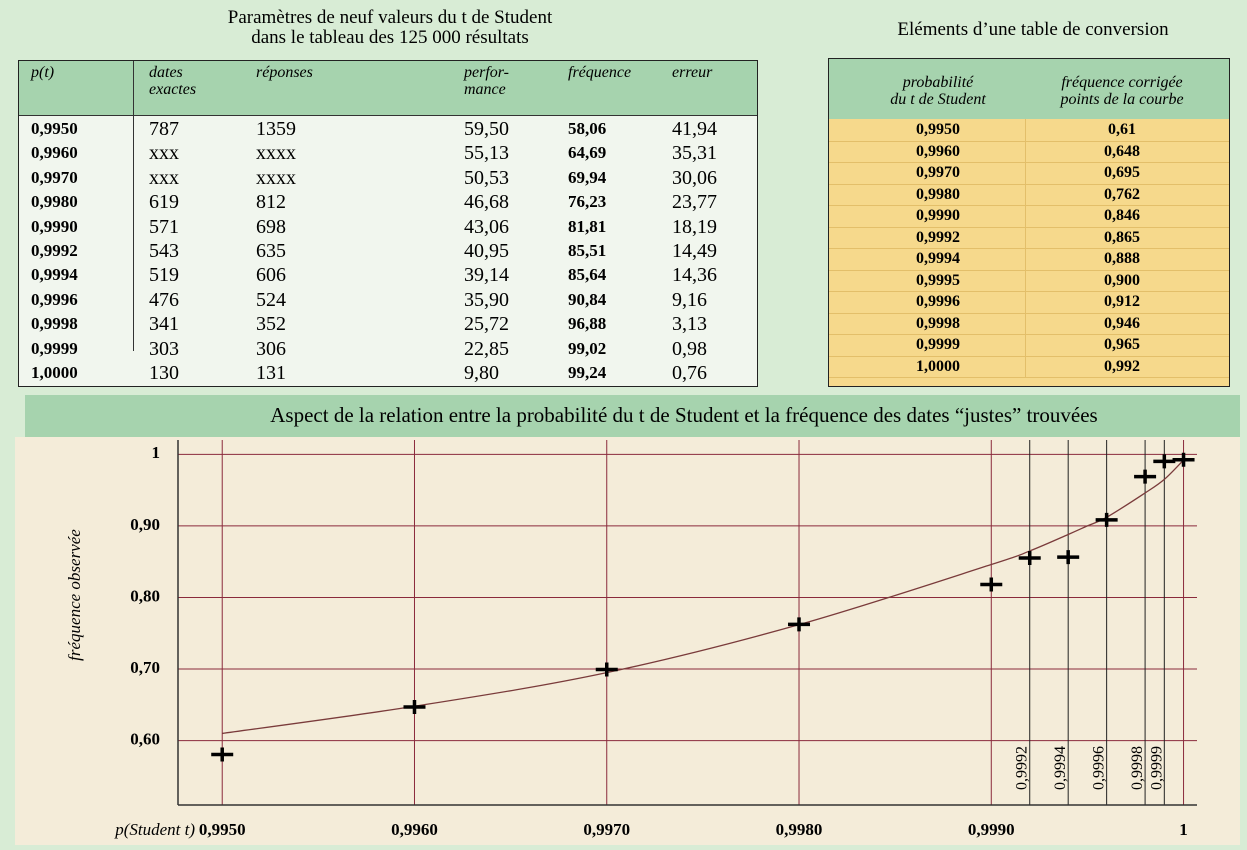 The height and width of the screenshot is (850, 1247). Describe the element at coordinates (938, 366) in the screenshot. I see `cell: 1,0000` at that location.